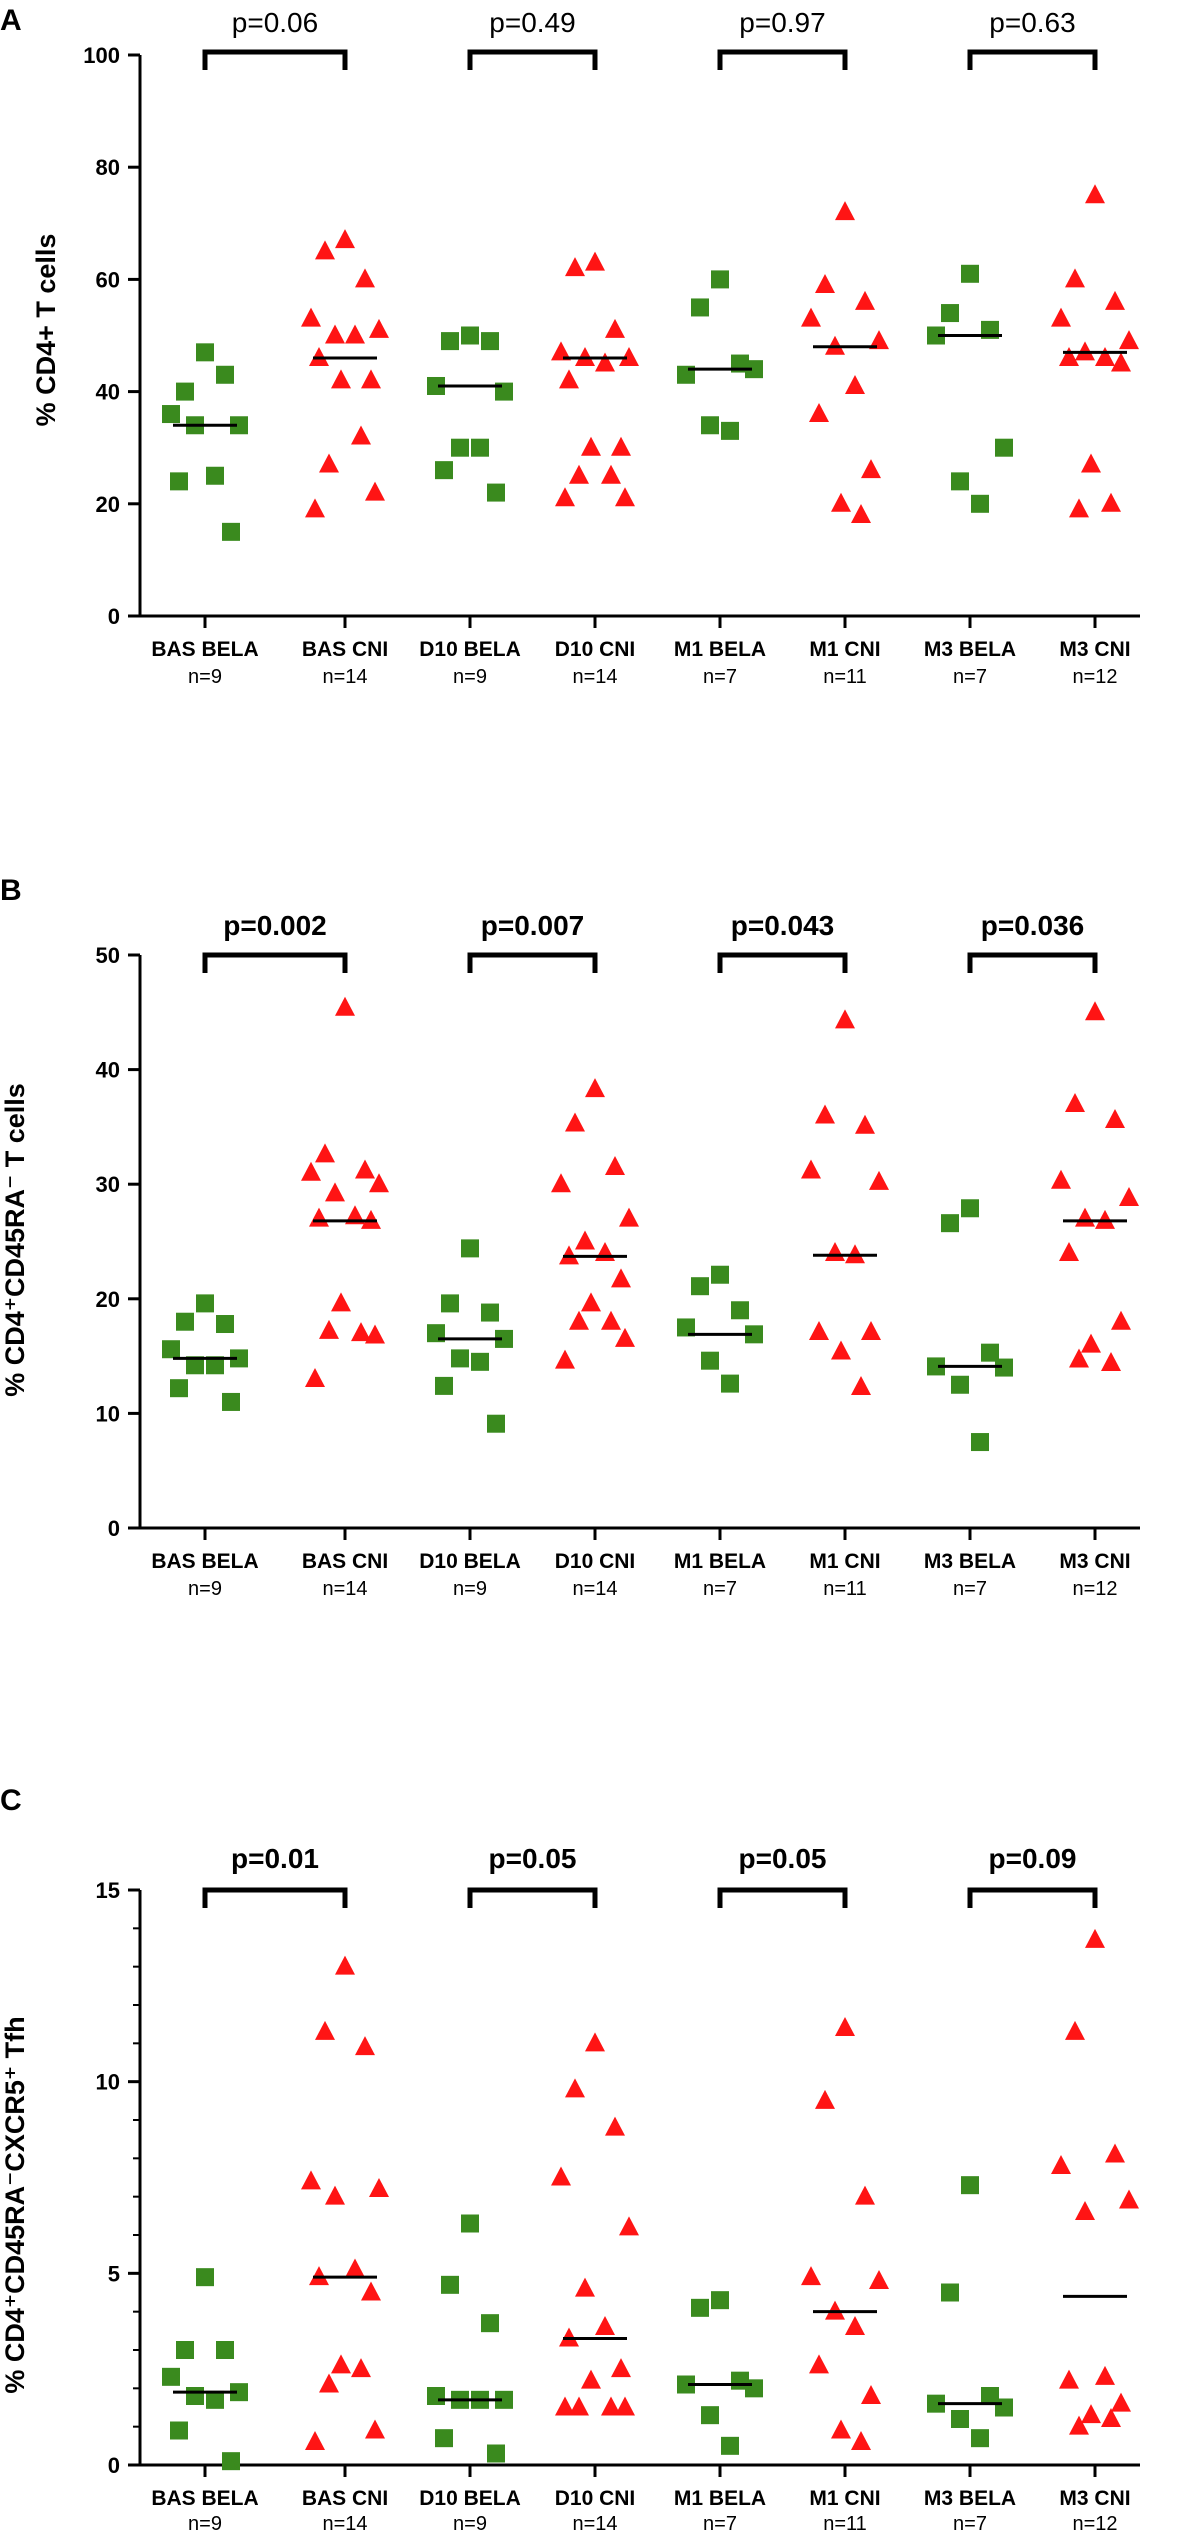 The image size is (1181, 2535). I want to click on median-lines, so click(650, 380).